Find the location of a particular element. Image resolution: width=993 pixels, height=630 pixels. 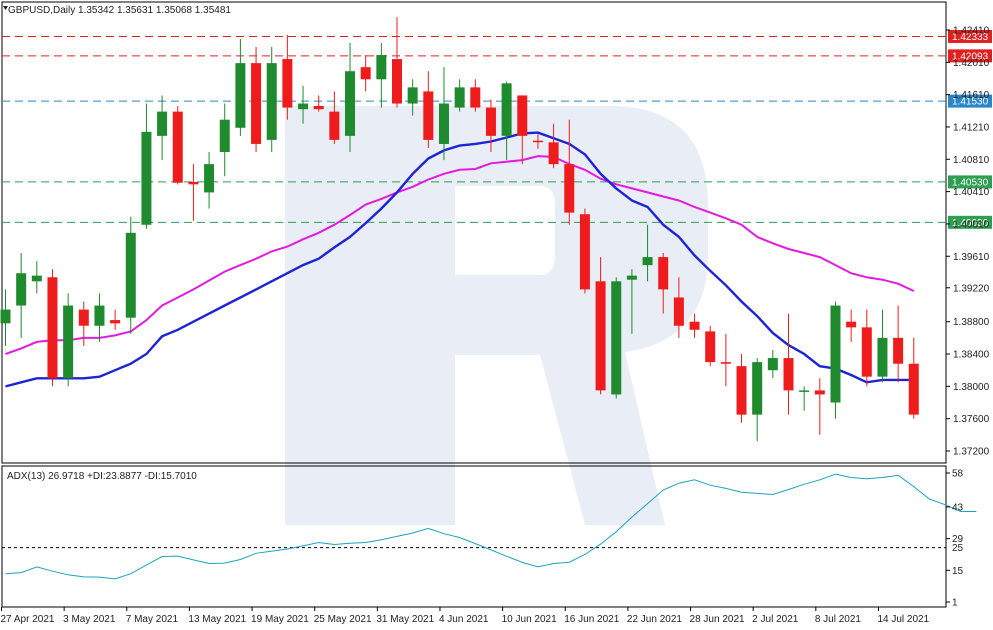

y-tick-label: 1.42410 is located at coordinates (971, 31).